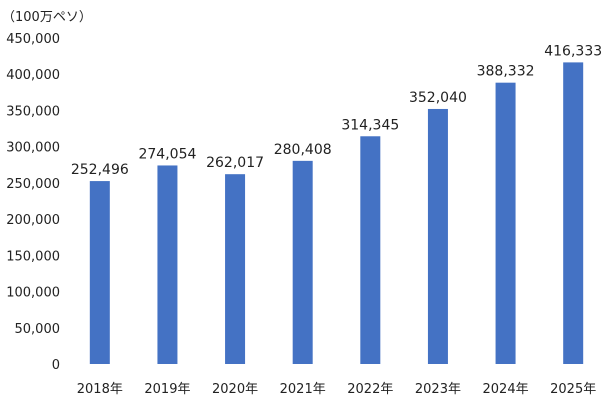 This screenshot has width=615, height=412. Describe the element at coordinates (33, 148) in the screenshot. I see `y-tick-label: 300,000` at that location.